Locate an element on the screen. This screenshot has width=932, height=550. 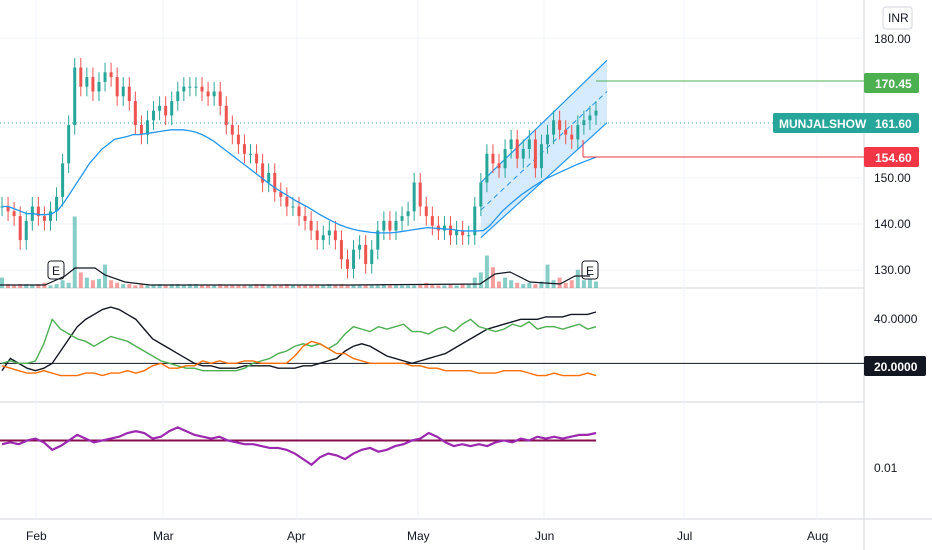
ma-line is located at coordinates (299, 181).